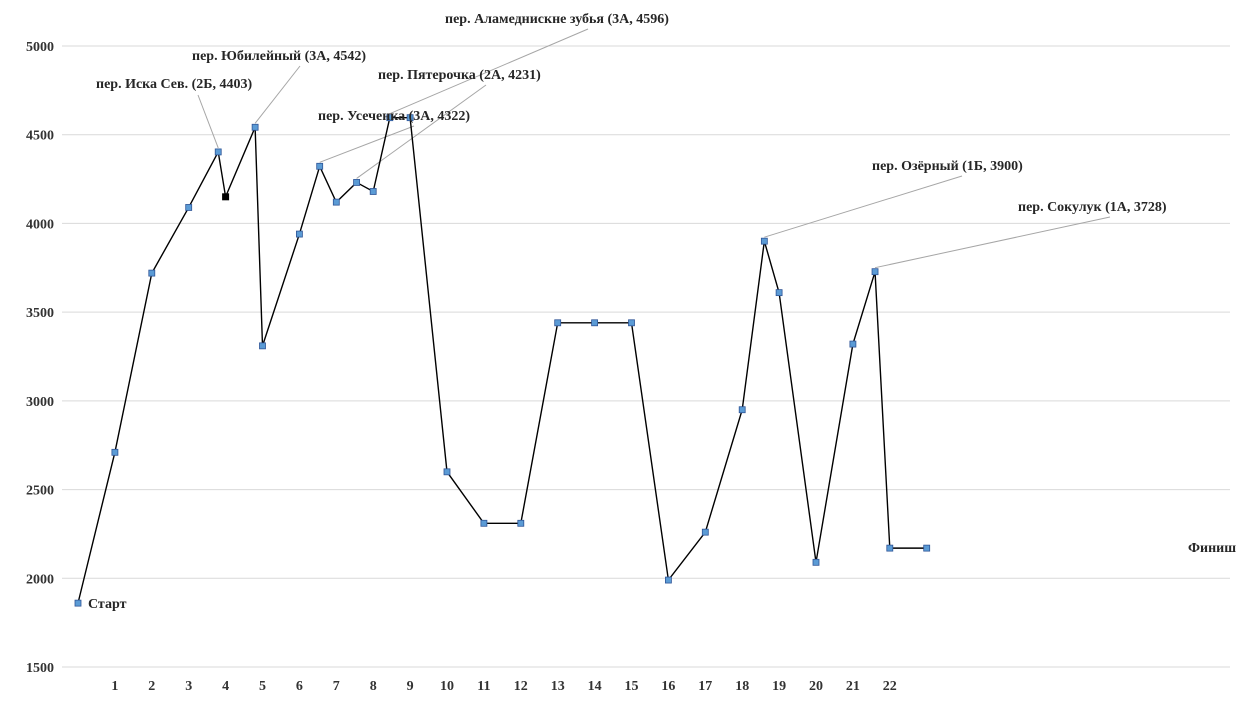 The image size is (1248, 701). What do you see at coordinates (853, 686) in the screenshot?
I see `x-tick-label-21: 21` at bounding box center [853, 686].